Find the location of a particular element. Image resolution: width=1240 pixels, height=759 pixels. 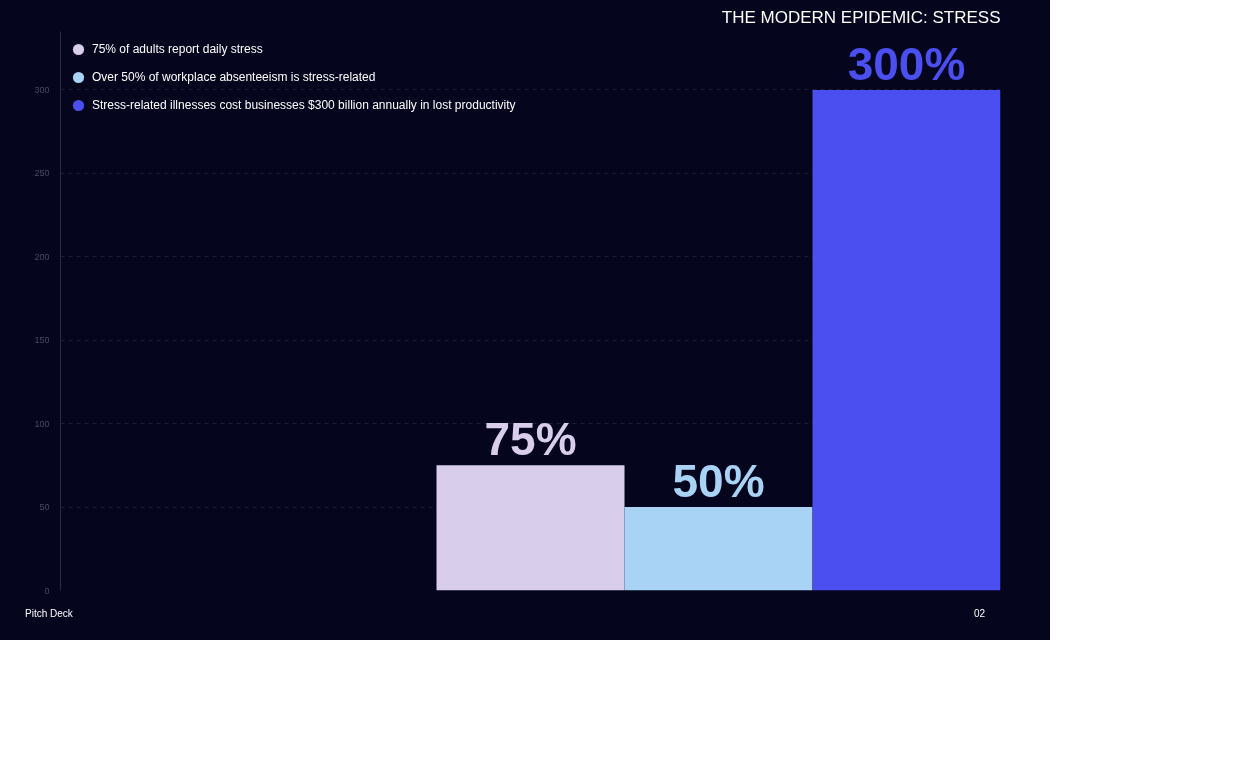

y-tick-label: 100 is located at coordinates (42, 423).